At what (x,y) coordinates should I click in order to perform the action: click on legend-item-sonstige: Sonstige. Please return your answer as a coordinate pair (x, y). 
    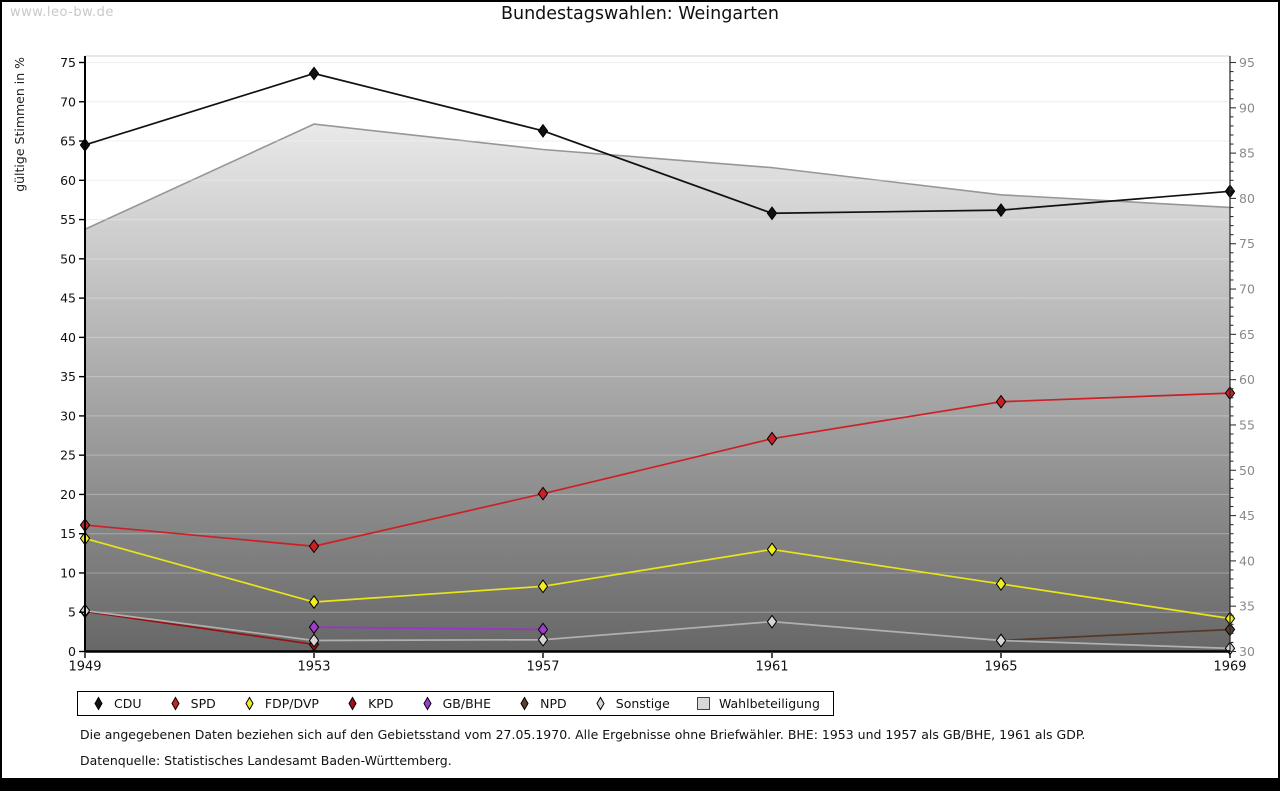
    Looking at the image, I should click on (631, 703).